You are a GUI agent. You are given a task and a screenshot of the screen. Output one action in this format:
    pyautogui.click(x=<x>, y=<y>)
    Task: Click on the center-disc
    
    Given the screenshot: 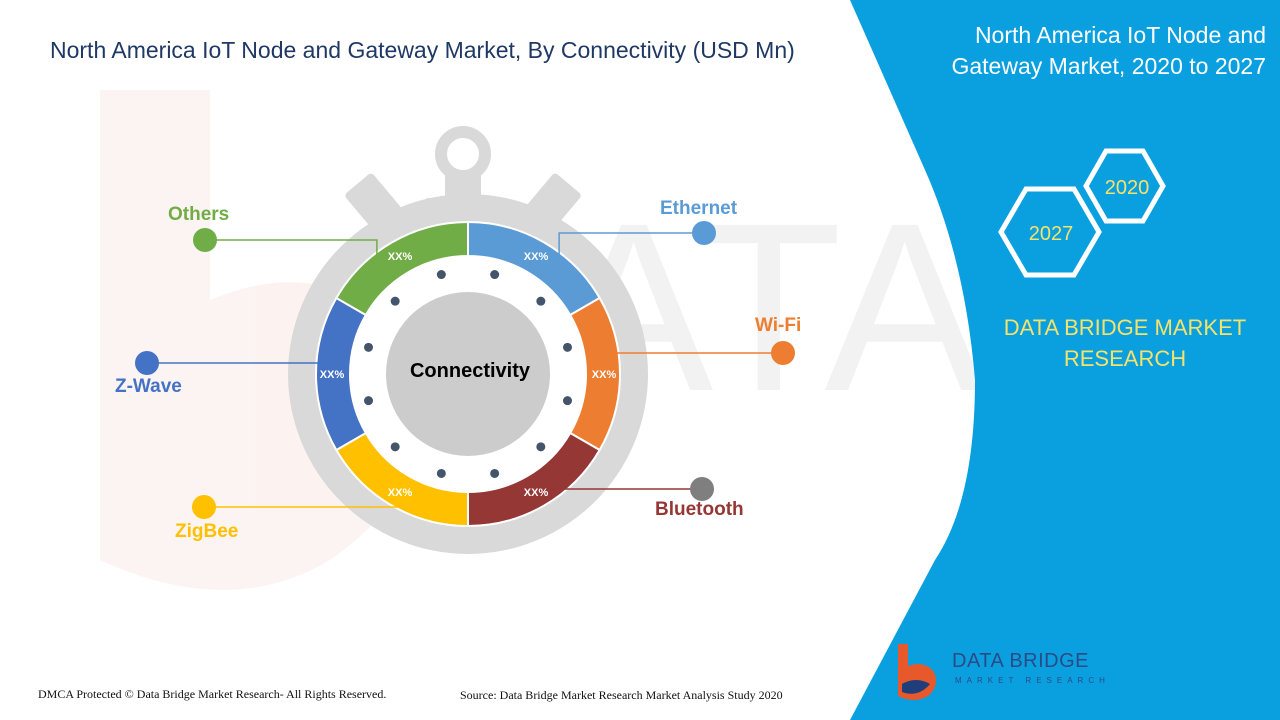 What is the action you would take?
    pyautogui.click(x=468, y=374)
    